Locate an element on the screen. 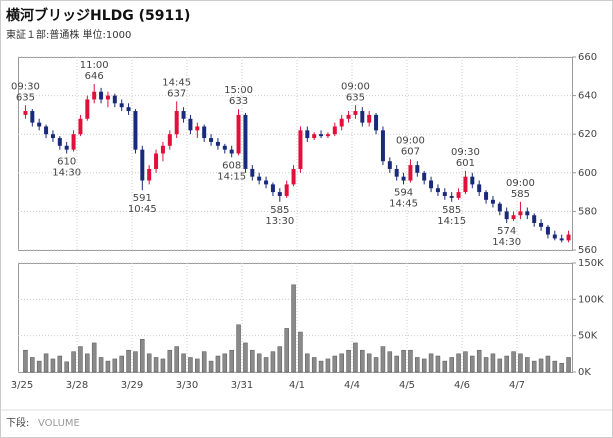 This screenshot has height=438, width=613. x-tick-label: 3/29 is located at coordinates (132, 385).